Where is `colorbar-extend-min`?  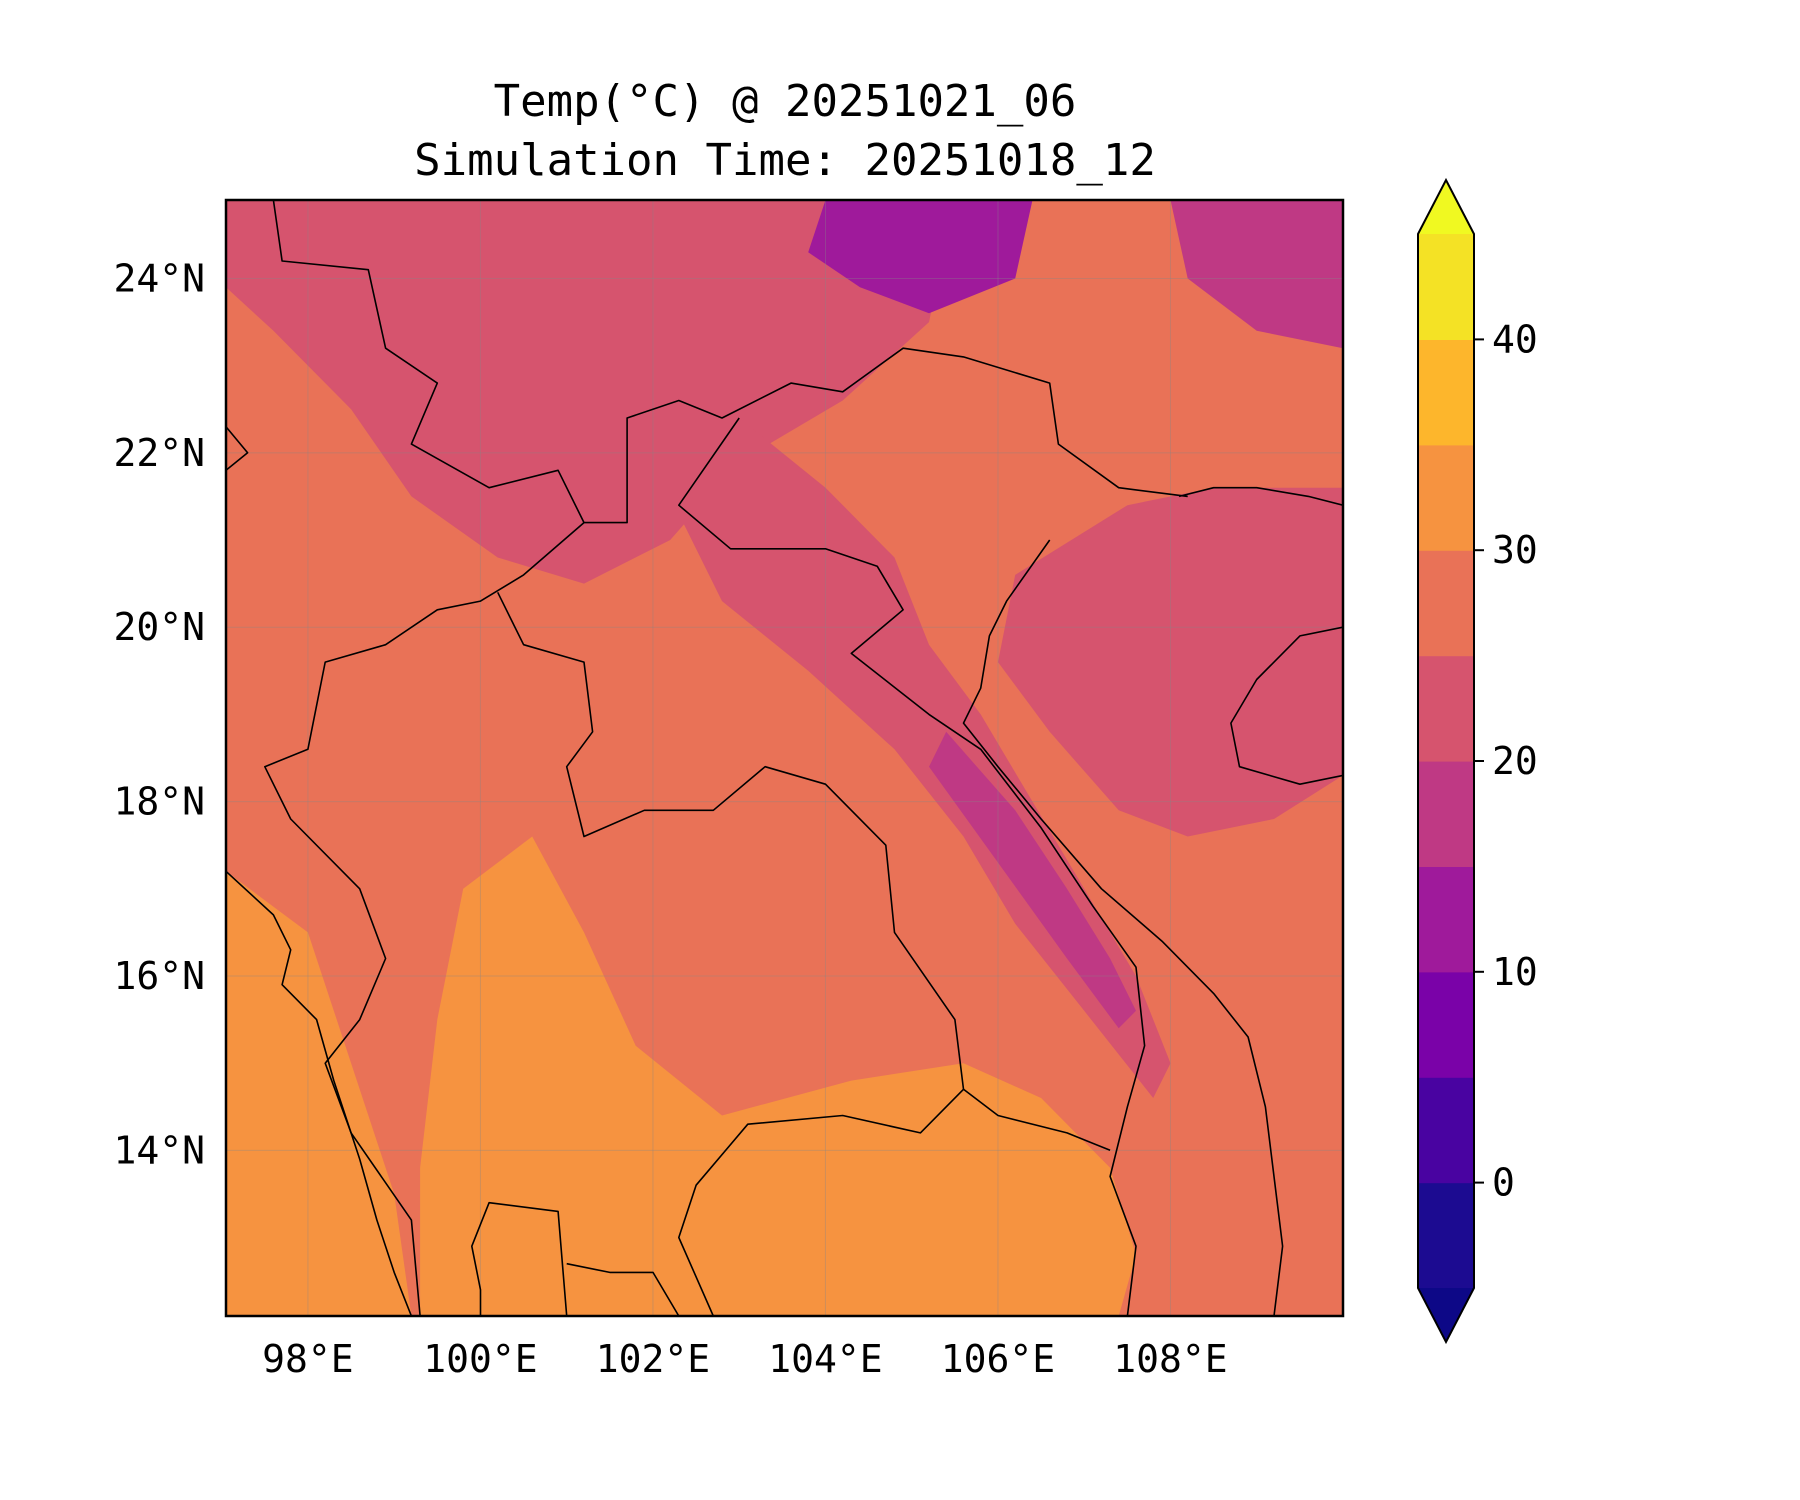
colorbar-extend-min is located at coordinates (1446, 1315).